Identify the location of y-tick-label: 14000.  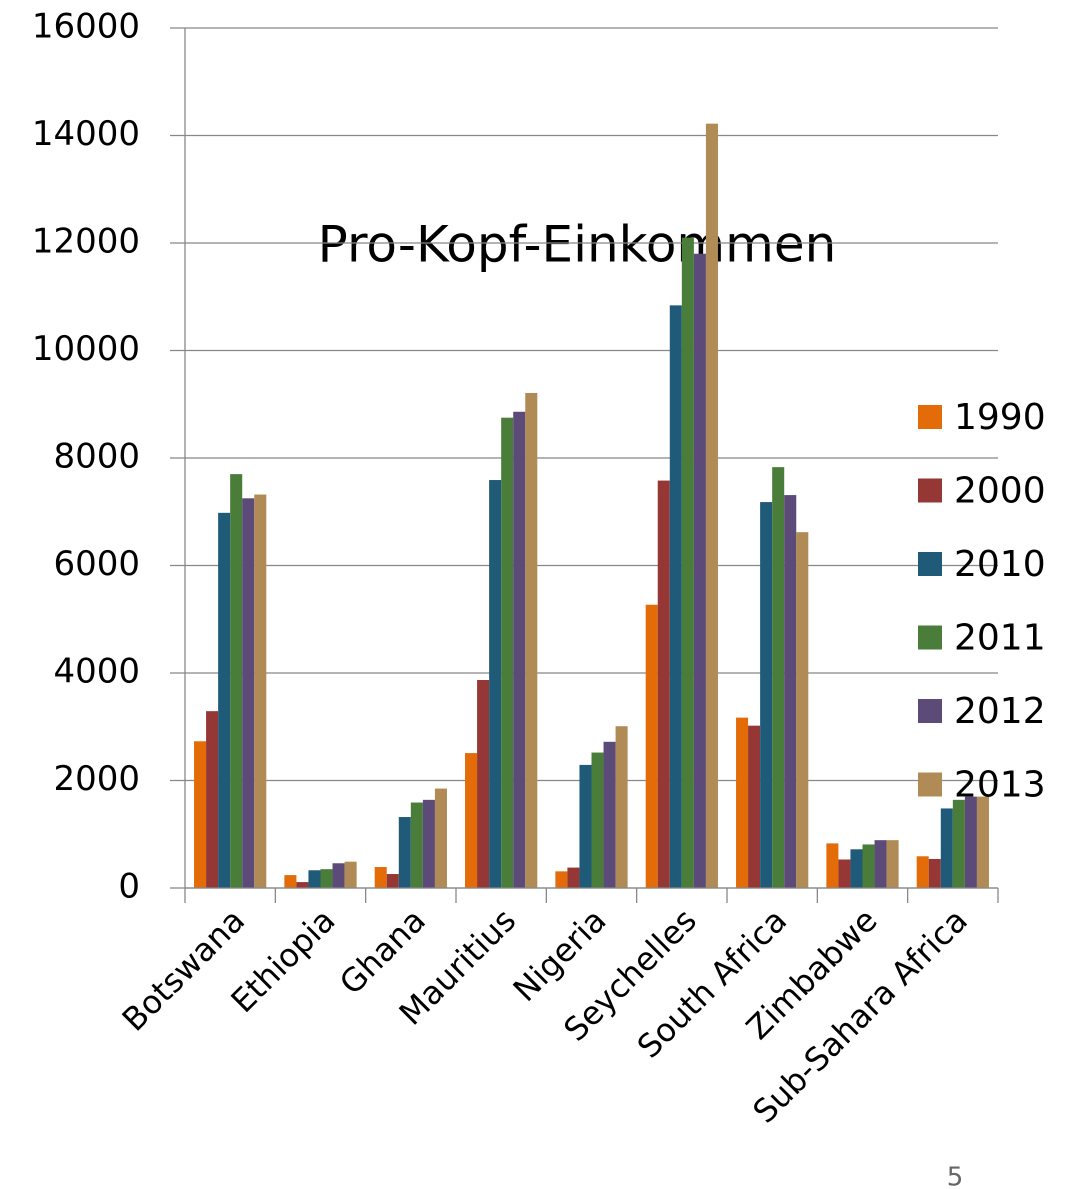
(86, 134).